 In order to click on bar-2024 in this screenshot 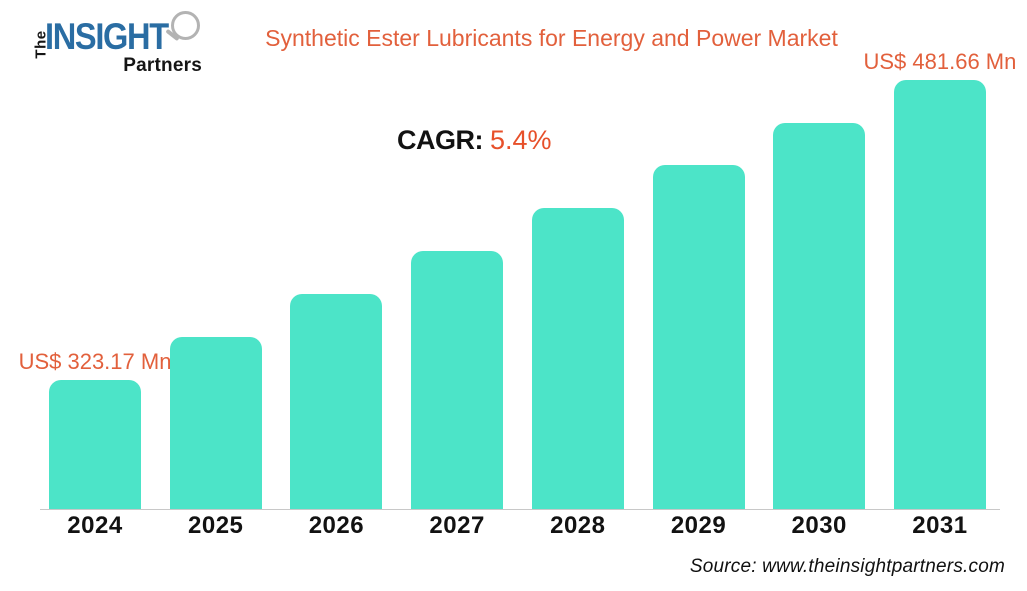, I will do `click(95, 444)`.